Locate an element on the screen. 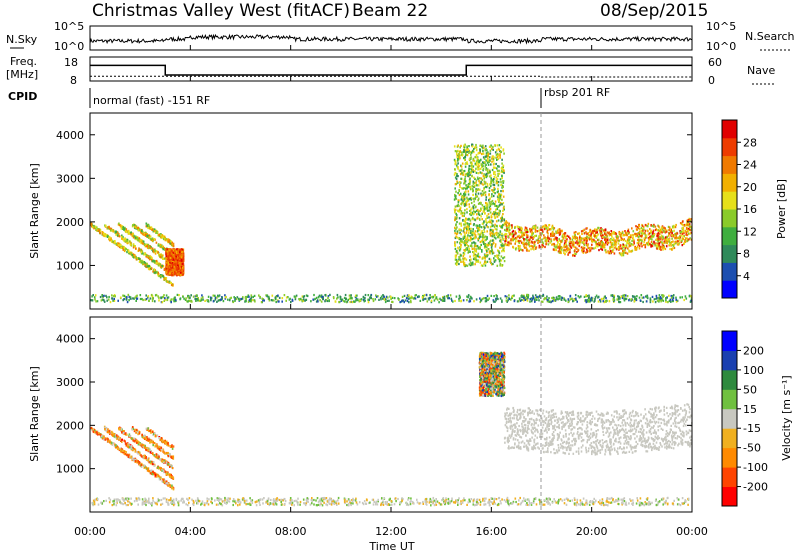 Image resolution: width=800 pixels, height=554 pixels. cpid-label: CPID is located at coordinates (22, 96).